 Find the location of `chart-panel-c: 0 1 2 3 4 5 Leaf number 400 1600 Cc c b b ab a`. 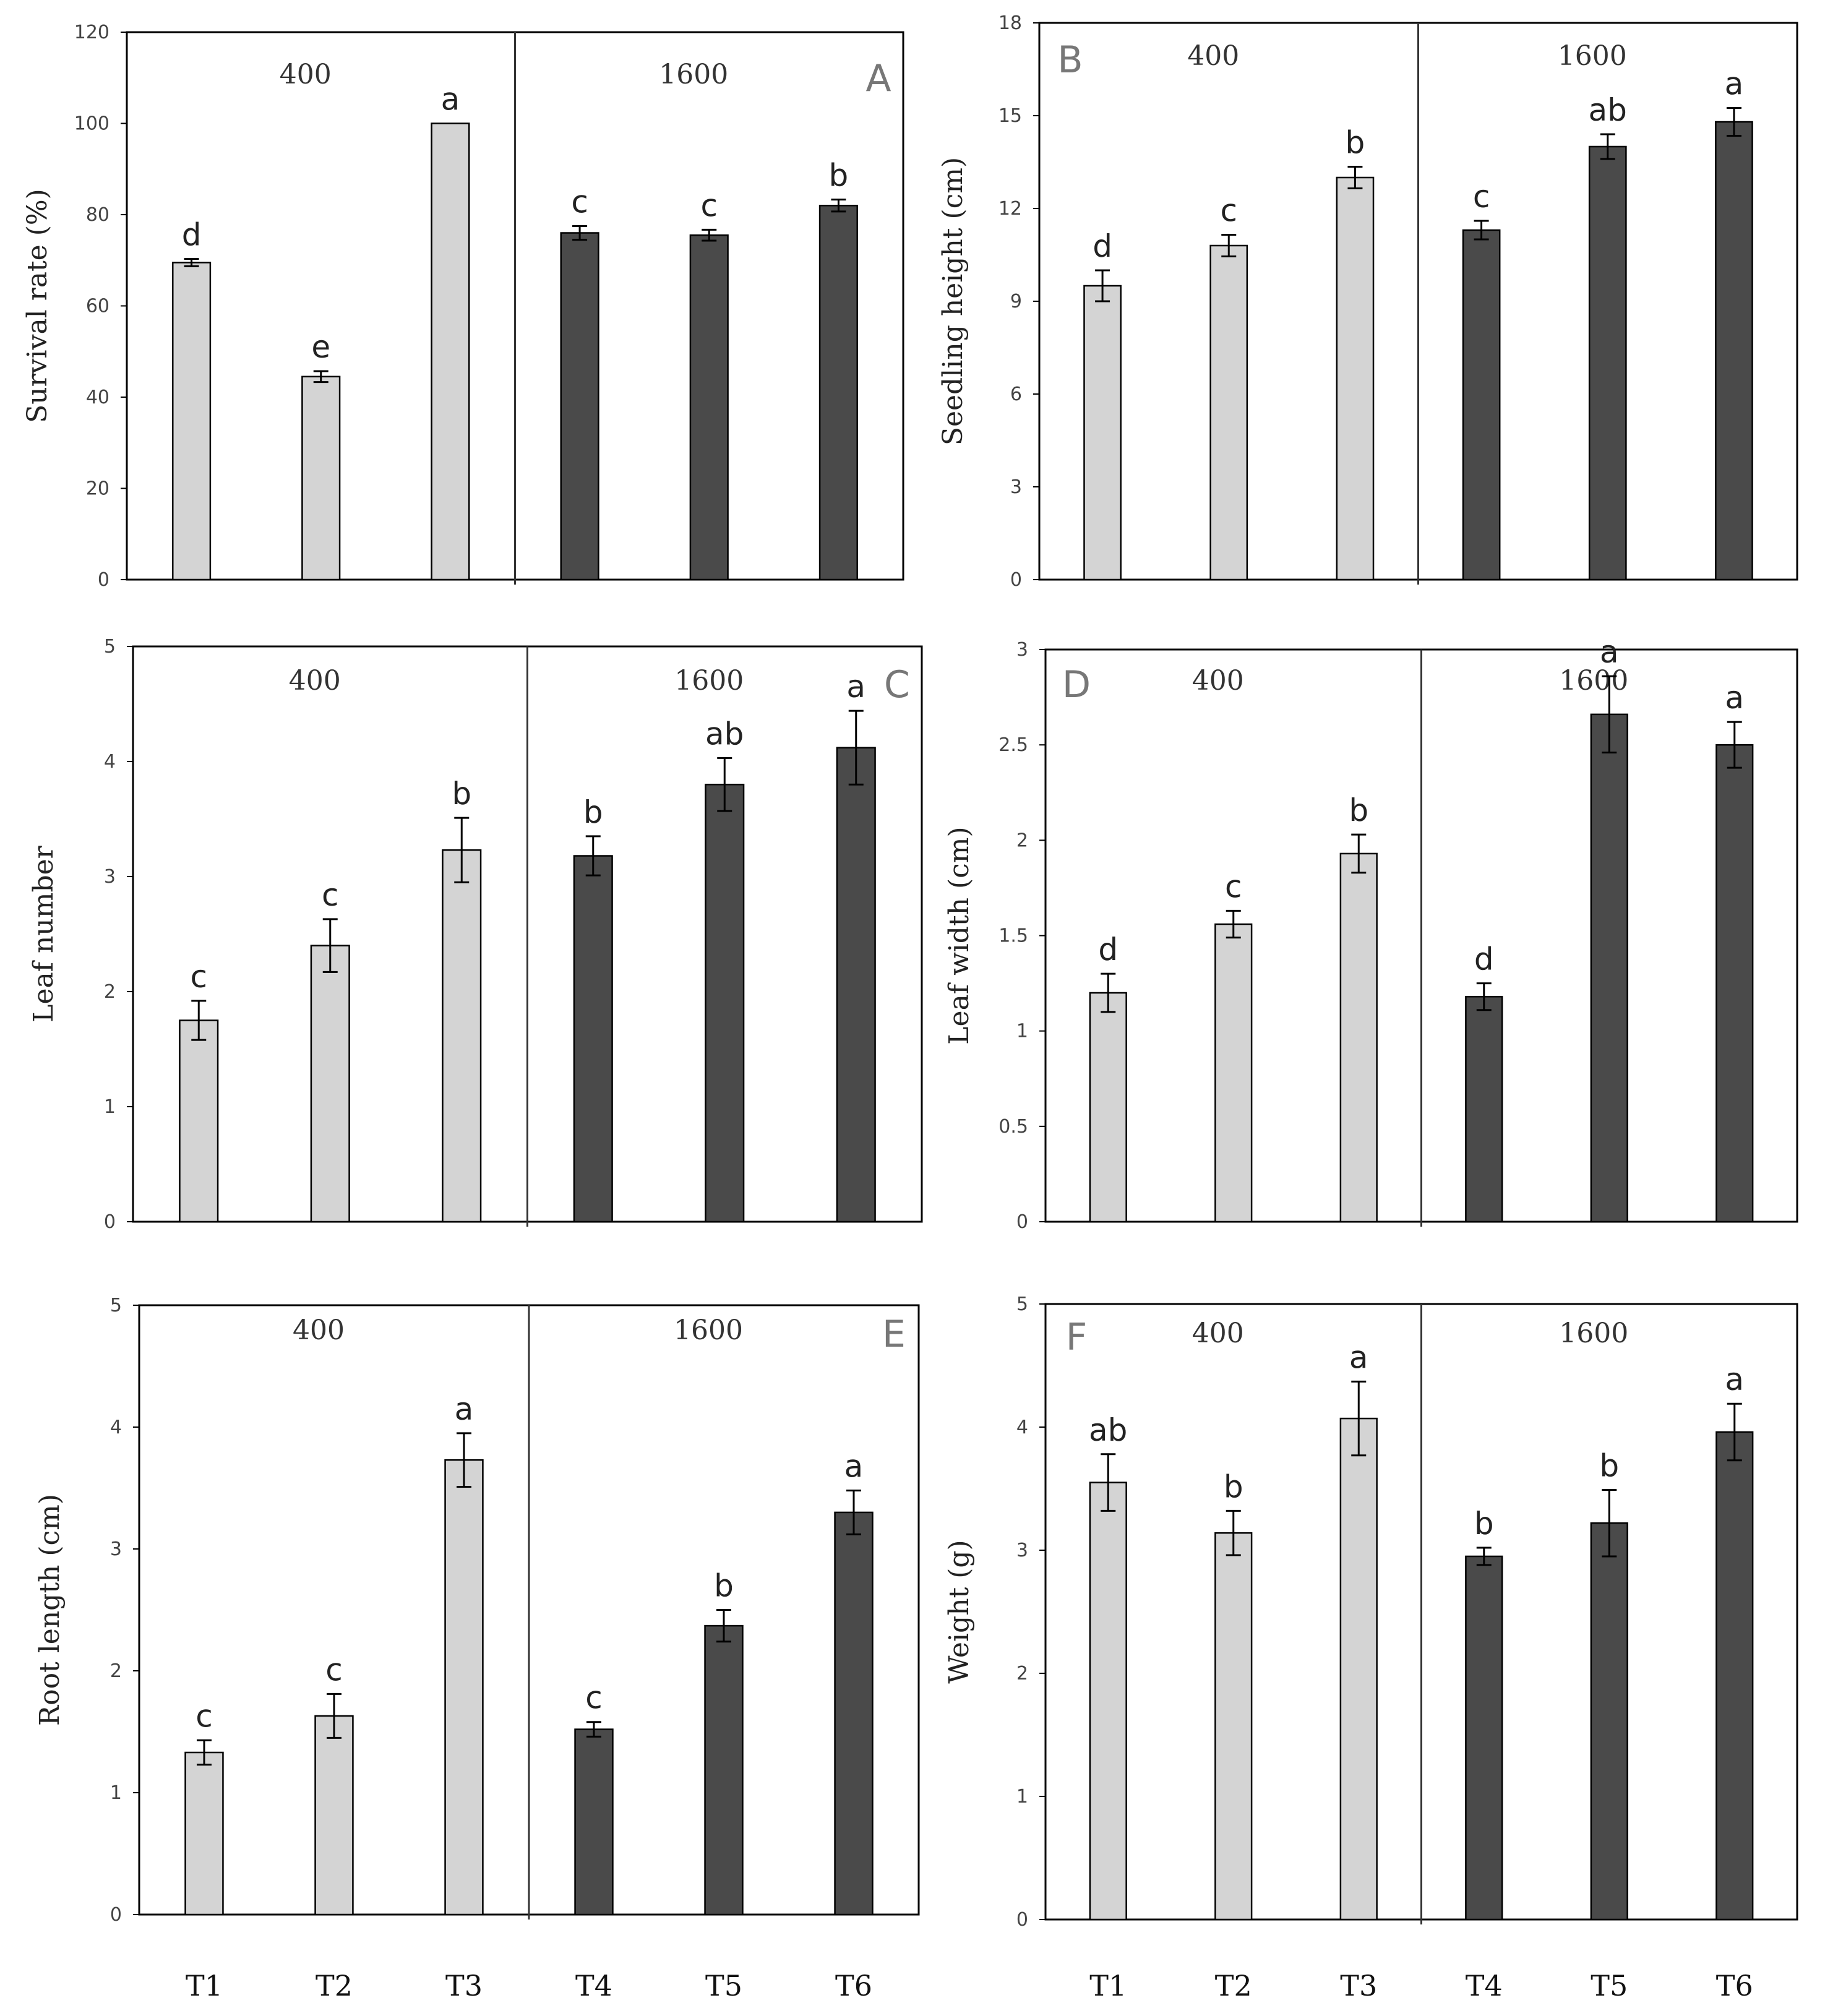

chart-panel-c: 0 1 2 3 4 5 Leaf number 400 1600 Cc c b b ab a is located at coordinates (475, 934).